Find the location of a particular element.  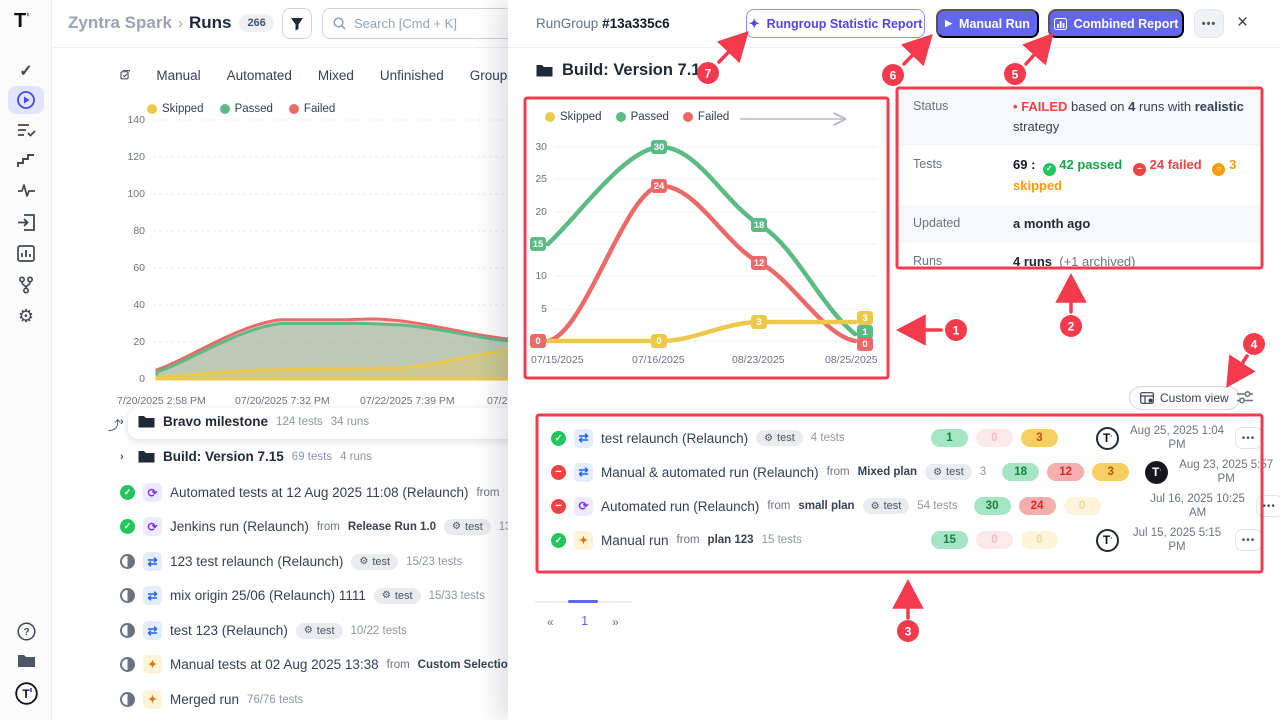

legend-failed: Failed is located at coordinates (311, 109).